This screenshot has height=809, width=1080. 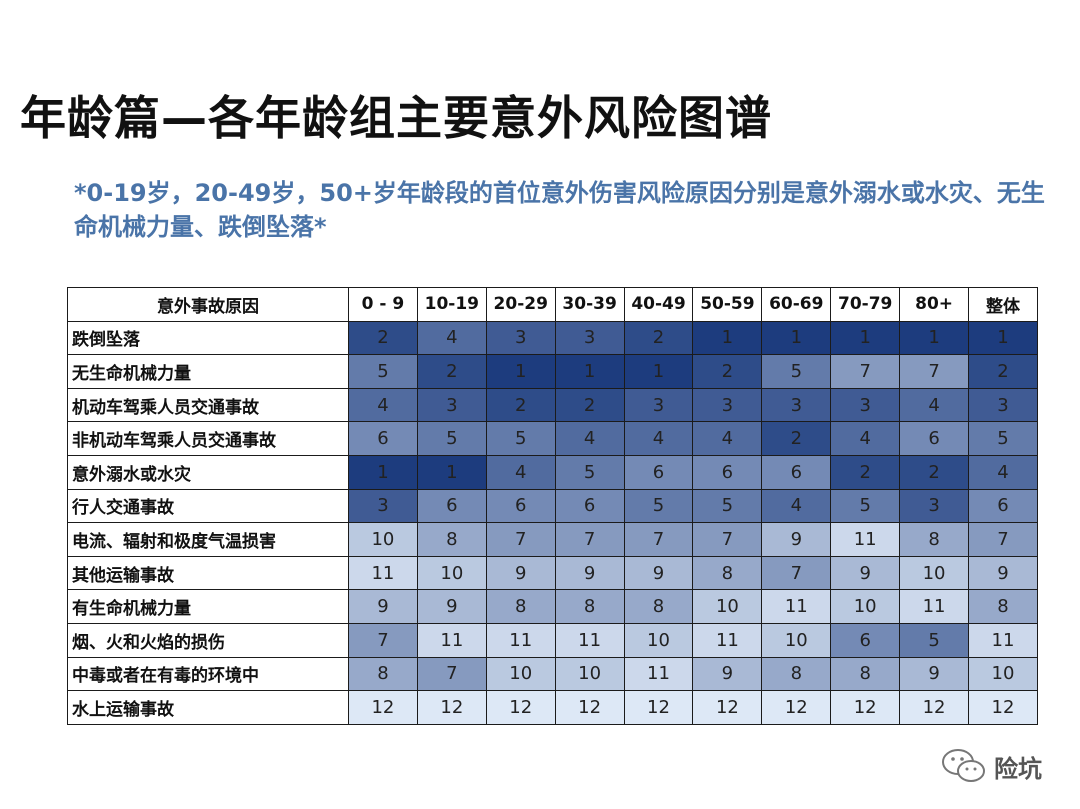 I want to click on table-row: 烟、火和火焰的损伤 7 11 11 11 10 11 10 6 5 11, so click(x=552, y=640).